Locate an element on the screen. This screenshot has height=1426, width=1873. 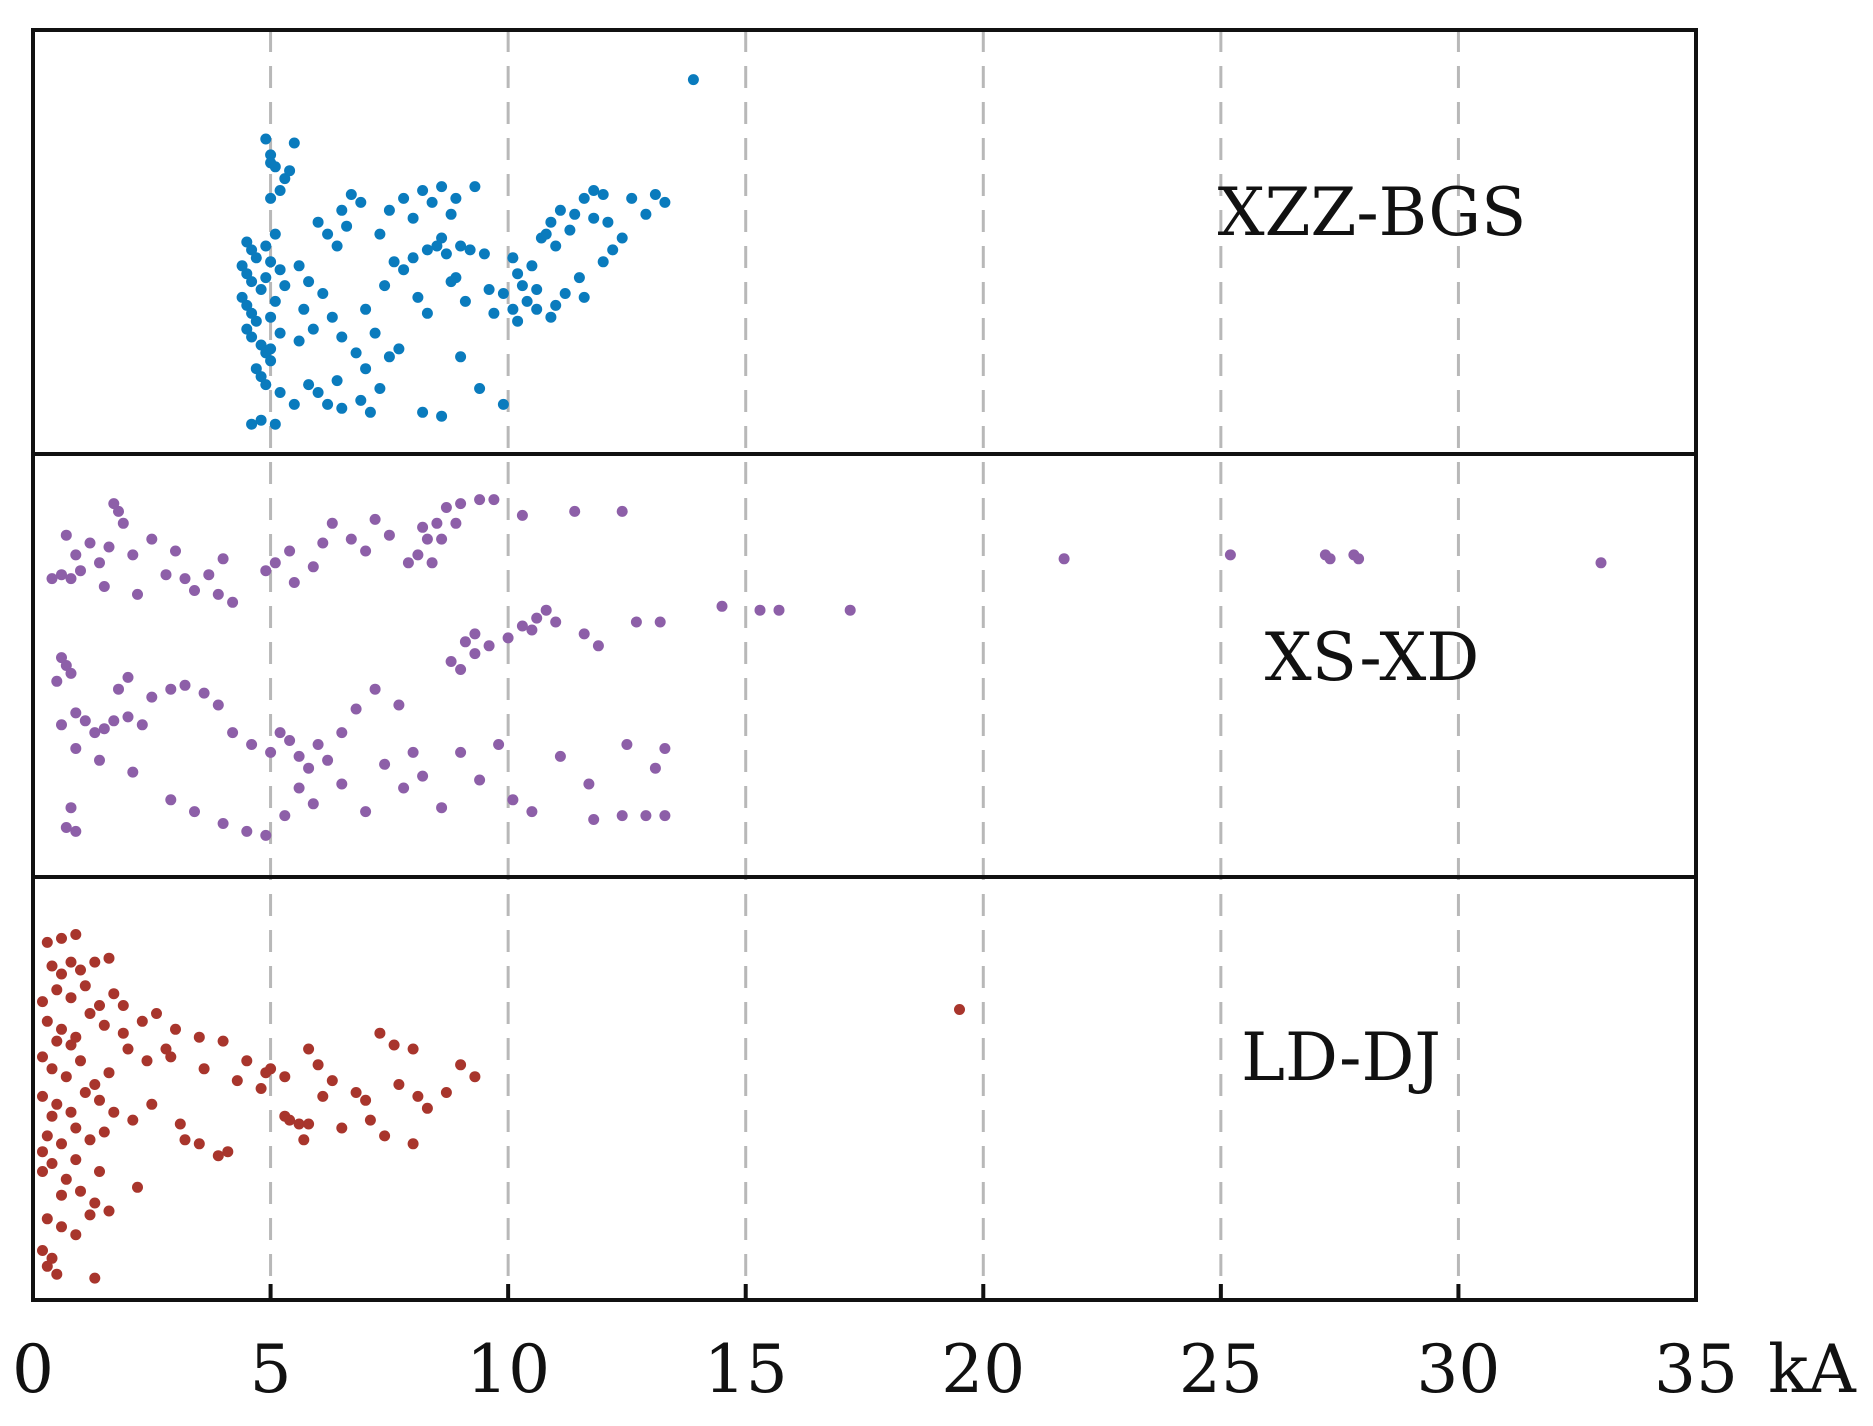
x-tick-label-15: 15 is located at coordinates (746, 1369).